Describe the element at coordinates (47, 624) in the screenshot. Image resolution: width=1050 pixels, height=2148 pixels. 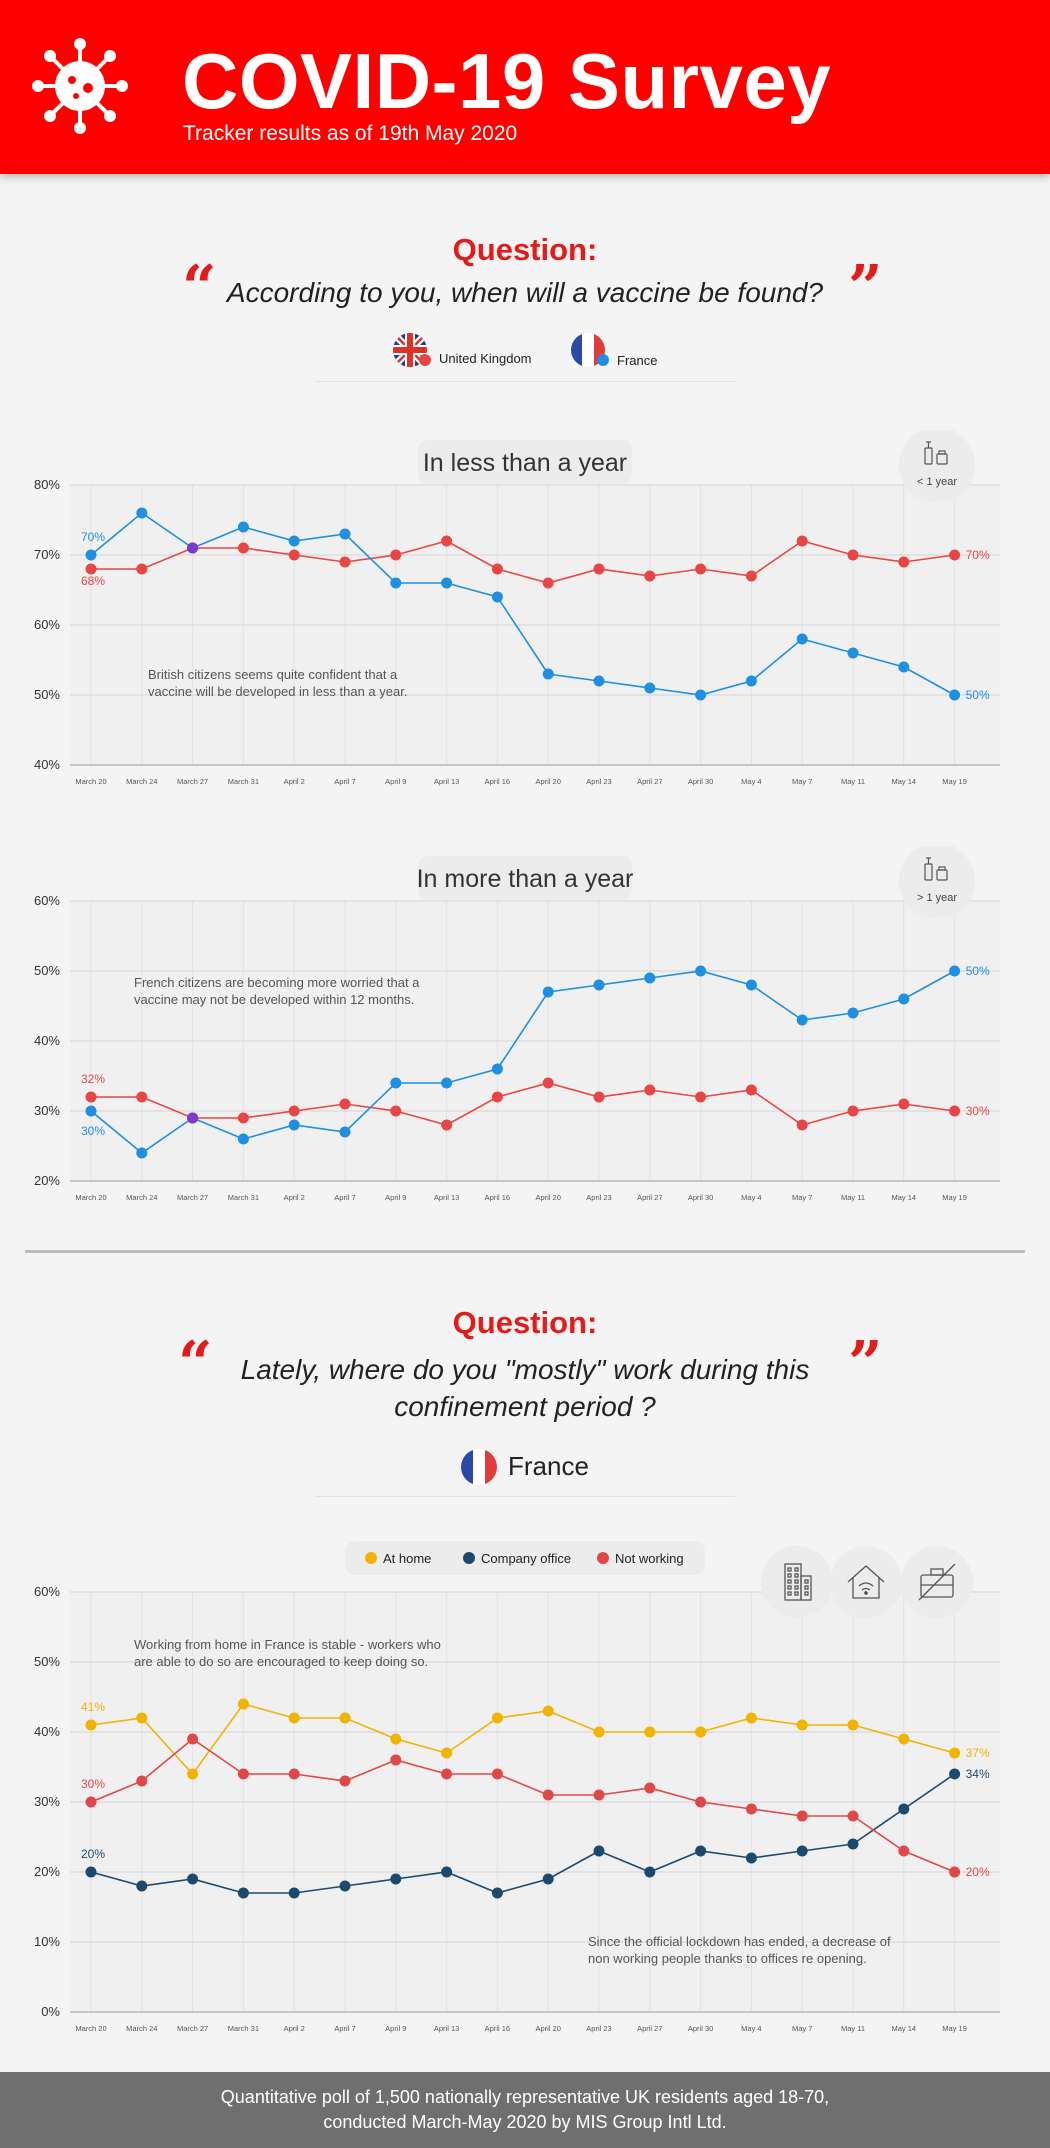
I see `y-tick-label: 60%` at that location.